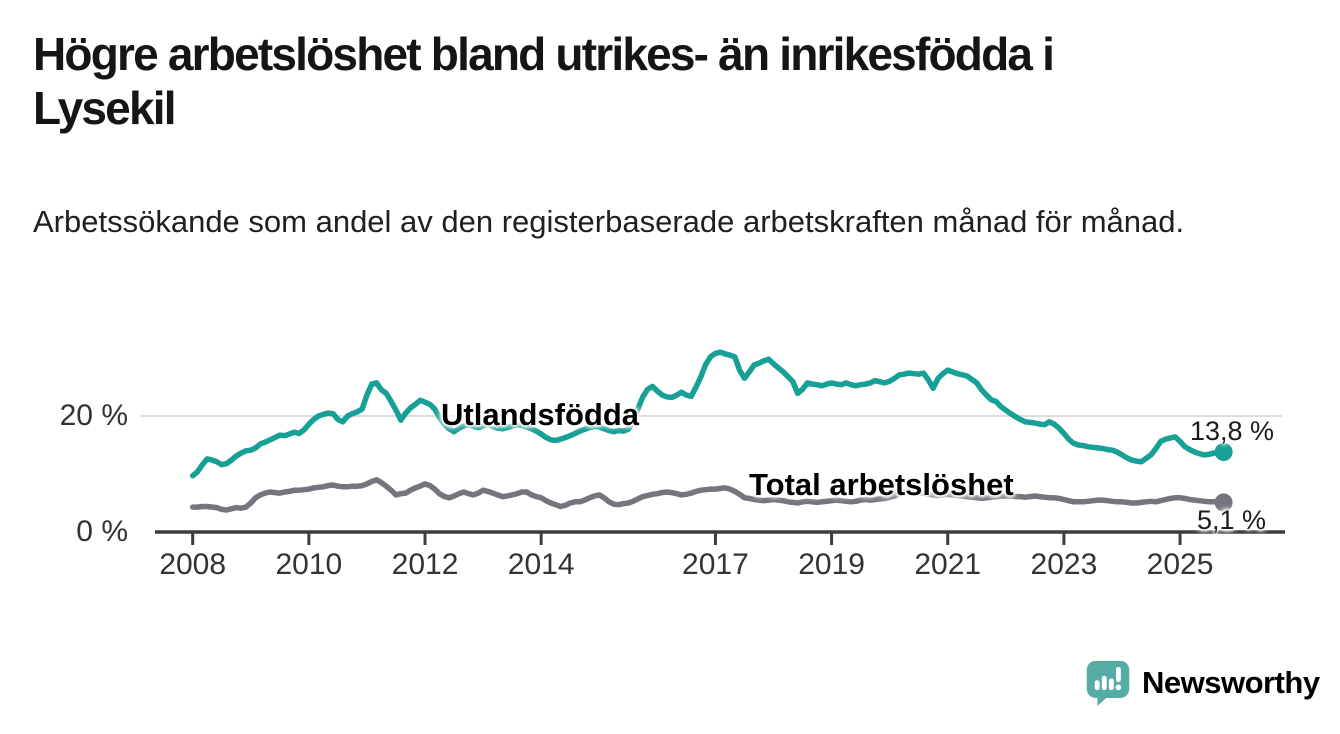 This screenshot has width=1340, height=734. I want to click on speech-bubble-shape, so click(1108, 683).